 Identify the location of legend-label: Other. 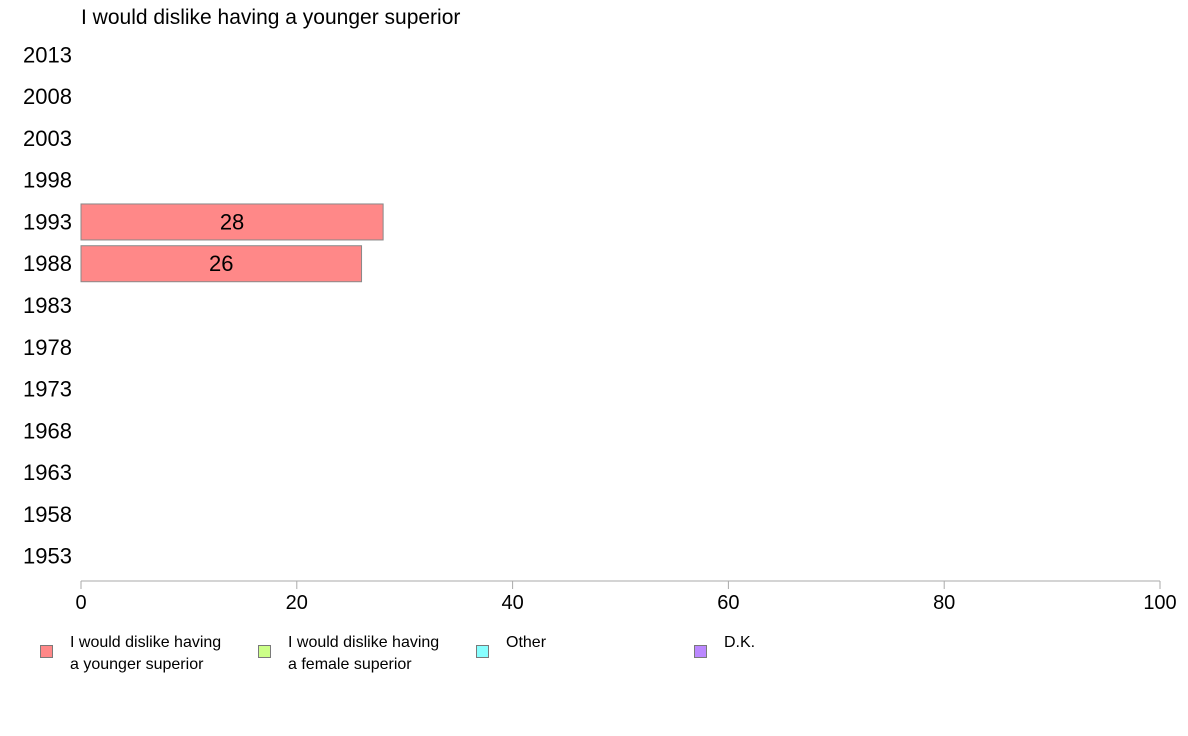
(526, 642).